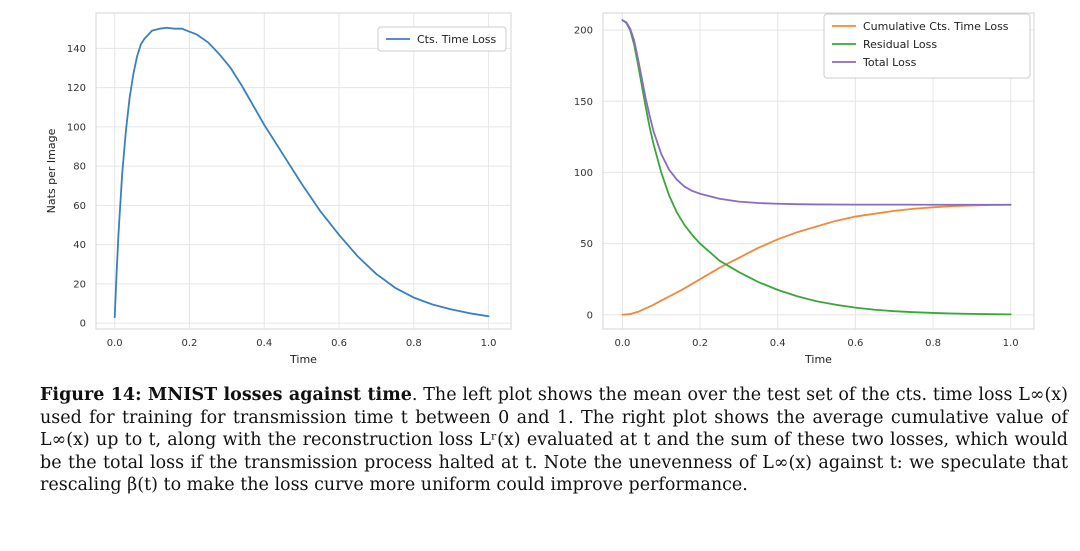 The image size is (1080, 551). What do you see at coordinates (583, 31) in the screenshot?
I see `y-tick-label: 200` at bounding box center [583, 31].